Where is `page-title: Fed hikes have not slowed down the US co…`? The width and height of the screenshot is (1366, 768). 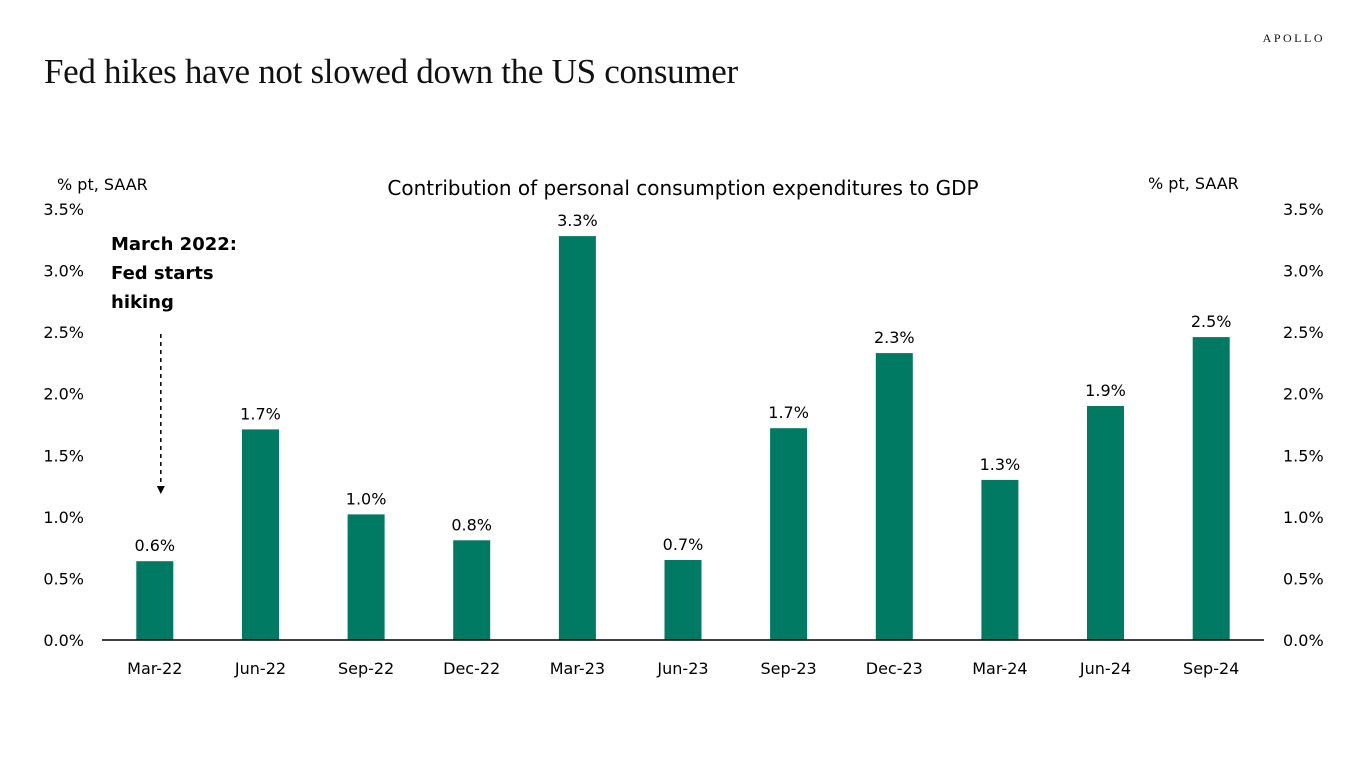
page-title: Fed hikes have not slowed down the US co… is located at coordinates (391, 71).